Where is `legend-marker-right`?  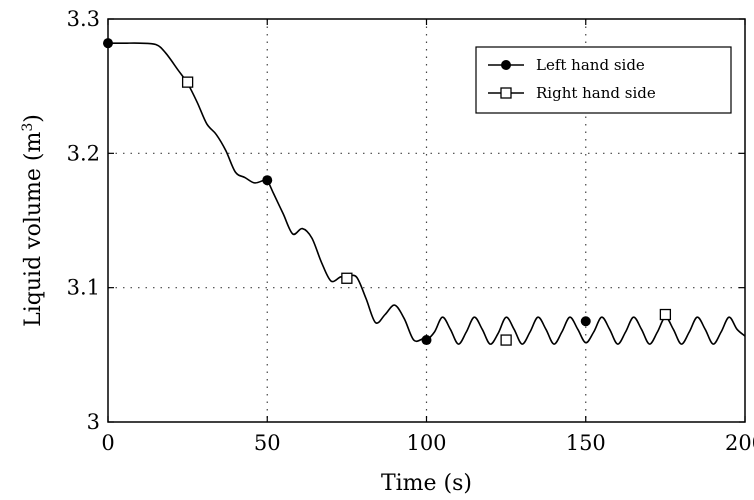
legend-marker-right is located at coordinates (506, 93).